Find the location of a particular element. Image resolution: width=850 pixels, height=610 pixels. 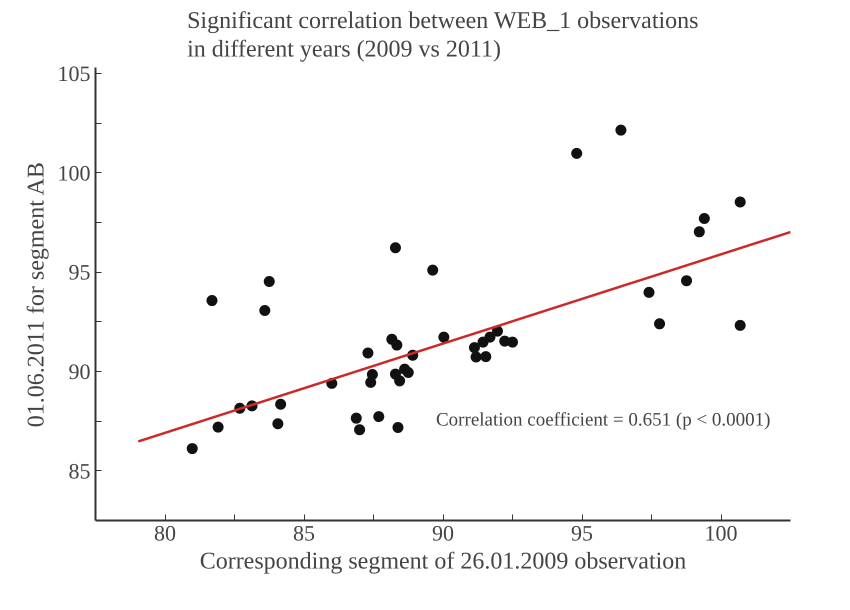

y-tick-label: 85 is located at coordinates (79, 471).